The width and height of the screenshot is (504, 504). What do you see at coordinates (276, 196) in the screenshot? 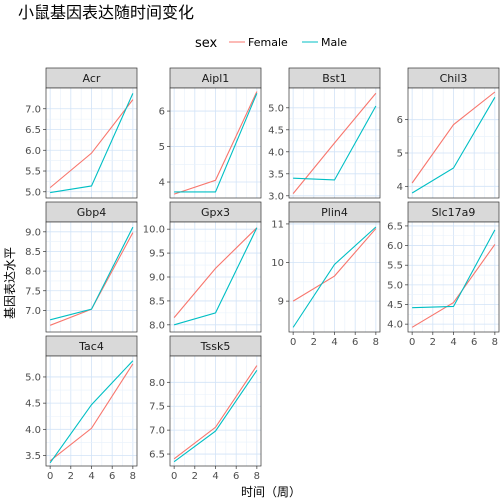
I see `y-tick-label: 3.0` at bounding box center [276, 196].